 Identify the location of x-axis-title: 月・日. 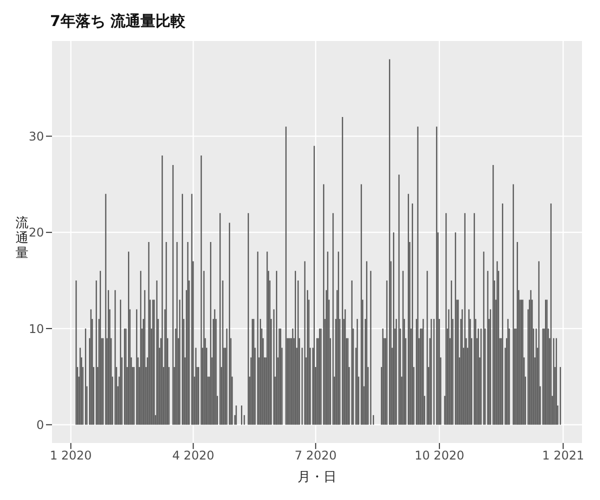
(317, 477).